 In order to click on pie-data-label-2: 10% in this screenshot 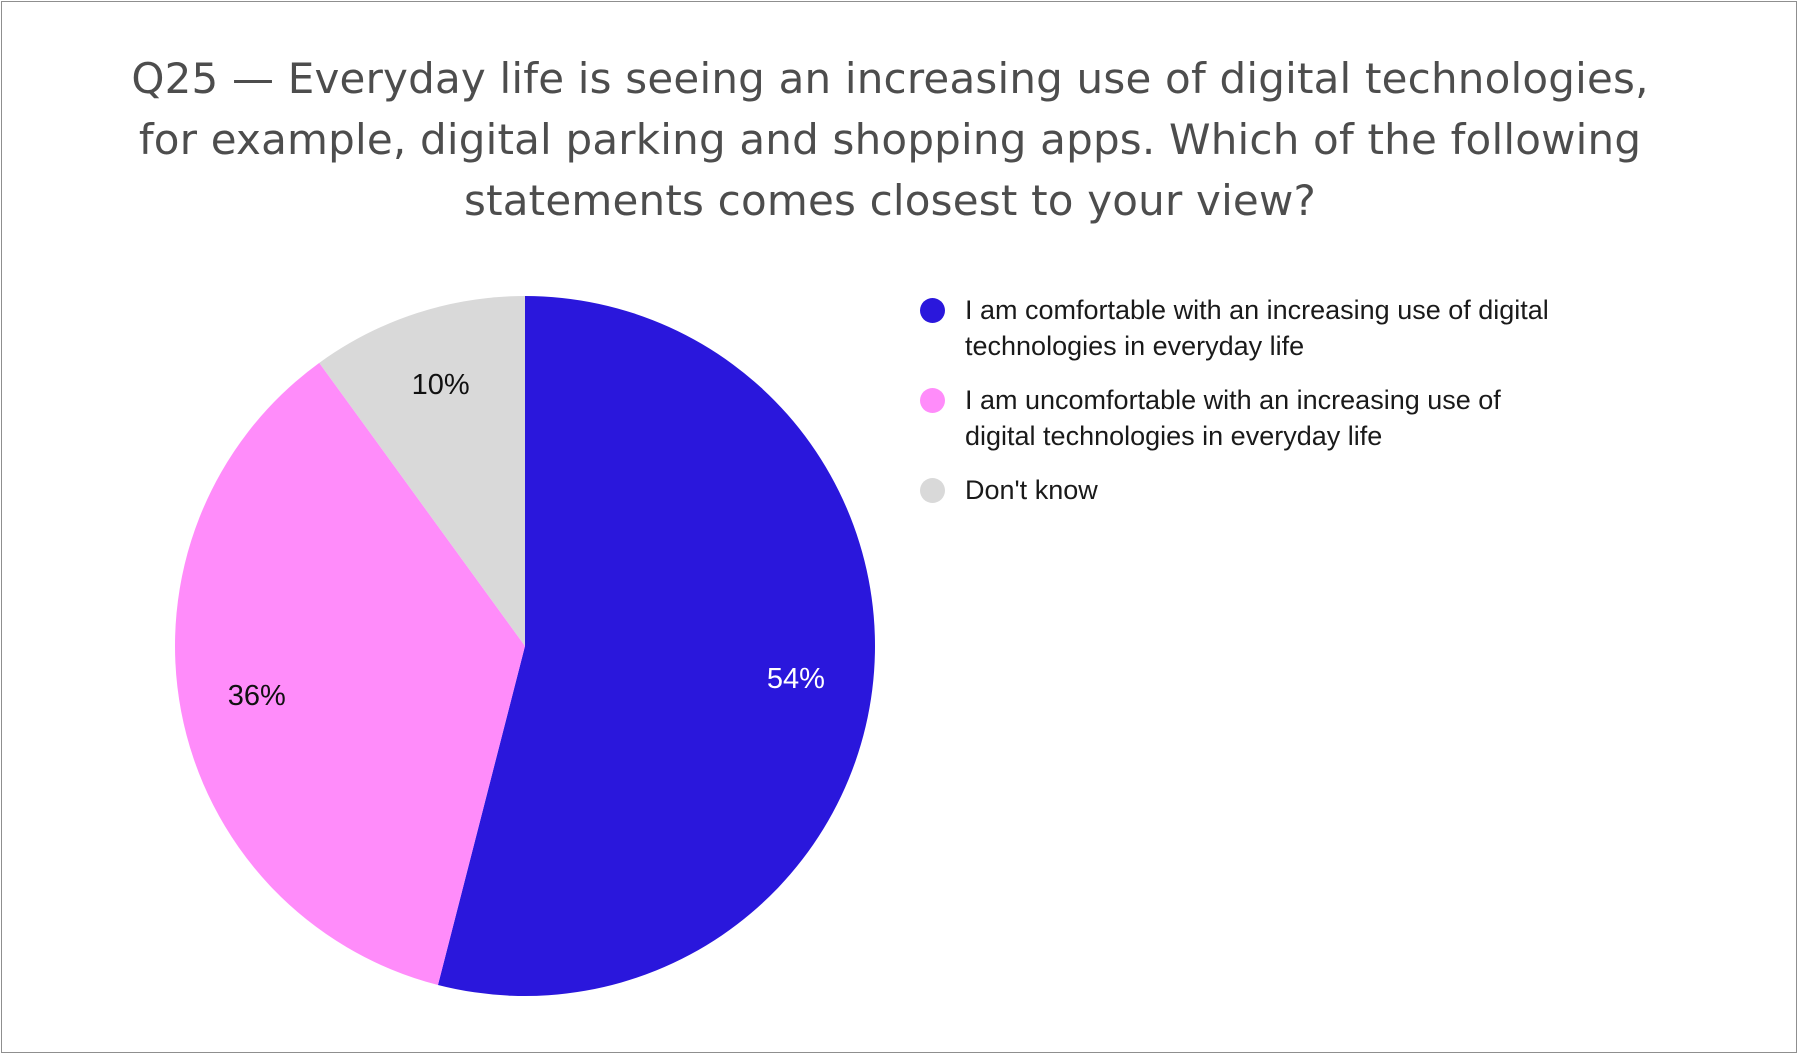, I will do `click(441, 385)`.